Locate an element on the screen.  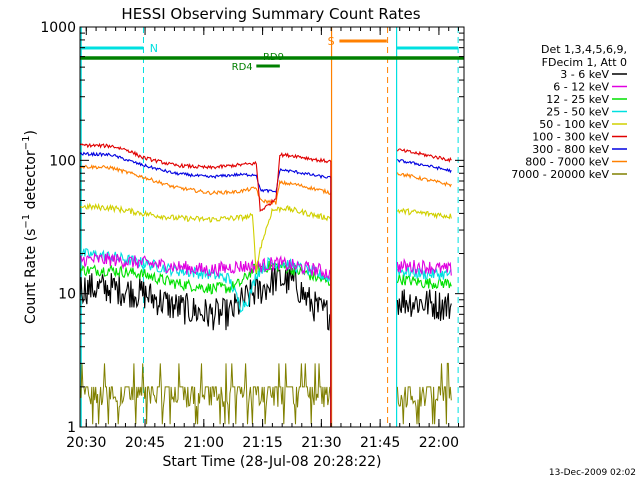
x-tick-labels: 20:30 20:45 21:00 21:15 21:30 21:45 22:00 is located at coordinates (262, 443).